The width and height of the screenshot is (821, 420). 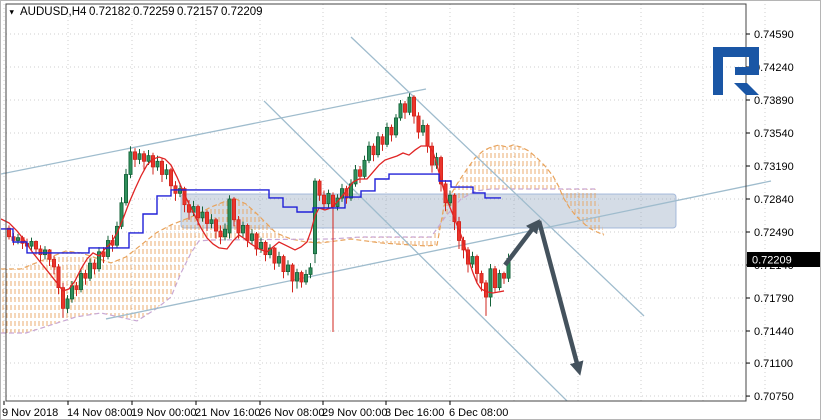 What do you see at coordinates (53, 12) in the screenshot?
I see `symbol-period-label: AUDUSD,H4` at bounding box center [53, 12].